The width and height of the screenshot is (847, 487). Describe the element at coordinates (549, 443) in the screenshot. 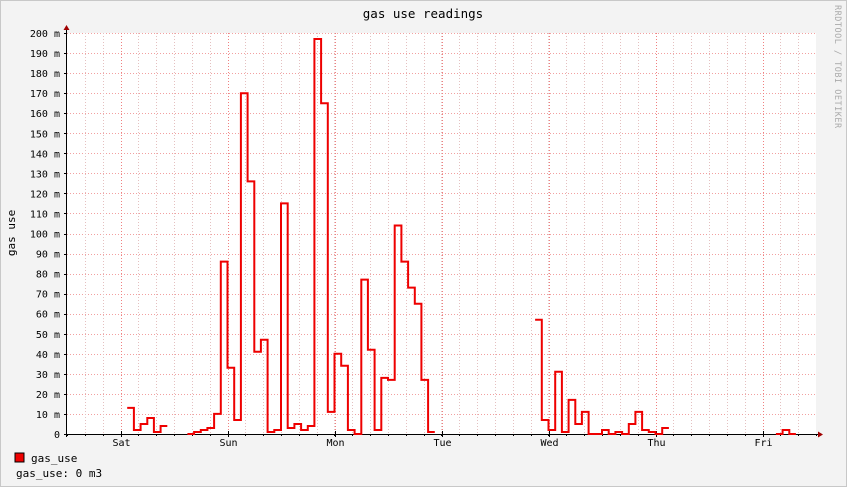

I see `x-tick-label: Wed` at that location.